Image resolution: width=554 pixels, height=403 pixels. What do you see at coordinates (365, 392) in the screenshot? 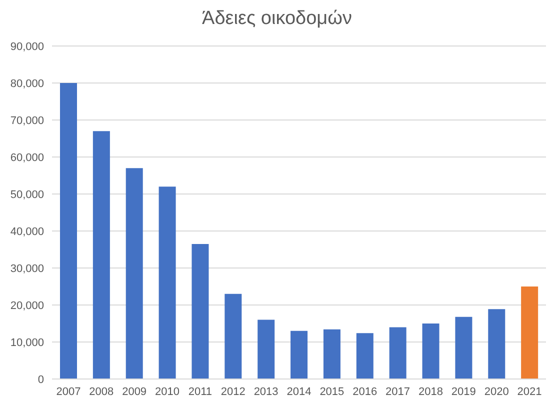
I see `x-tick-label: 2016` at bounding box center [365, 392].